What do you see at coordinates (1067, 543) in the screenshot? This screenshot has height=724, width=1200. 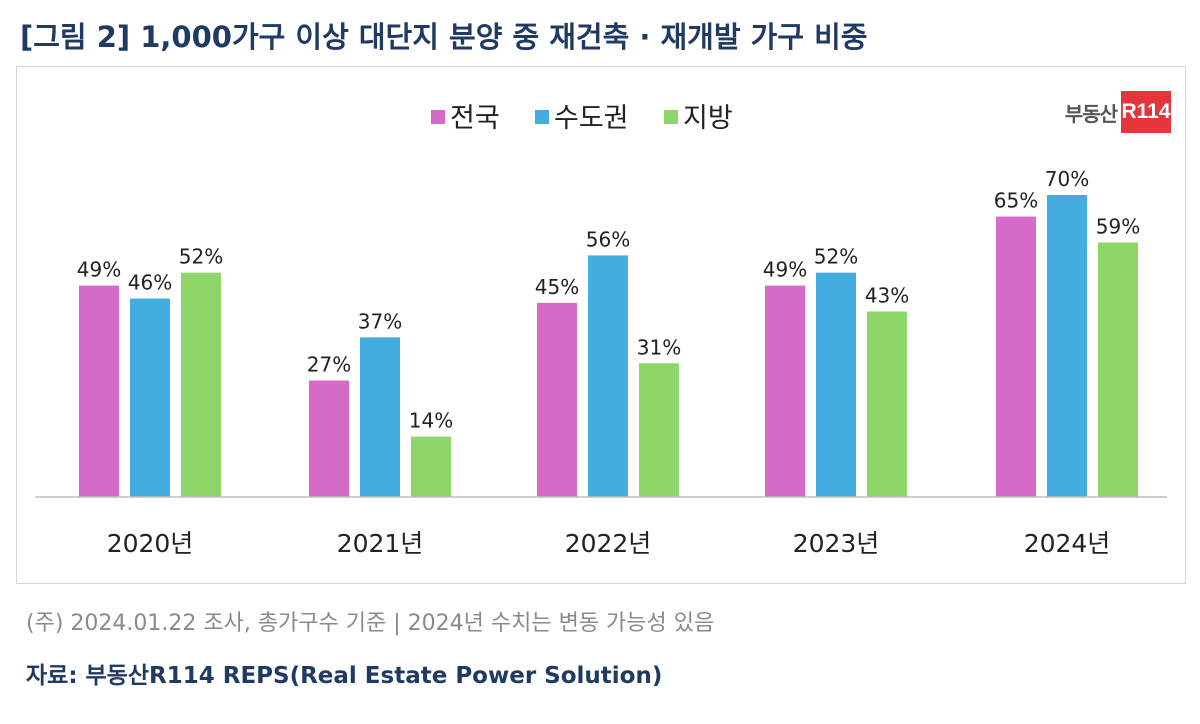 I see `category-label-5: 2024년` at bounding box center [1067, 543].